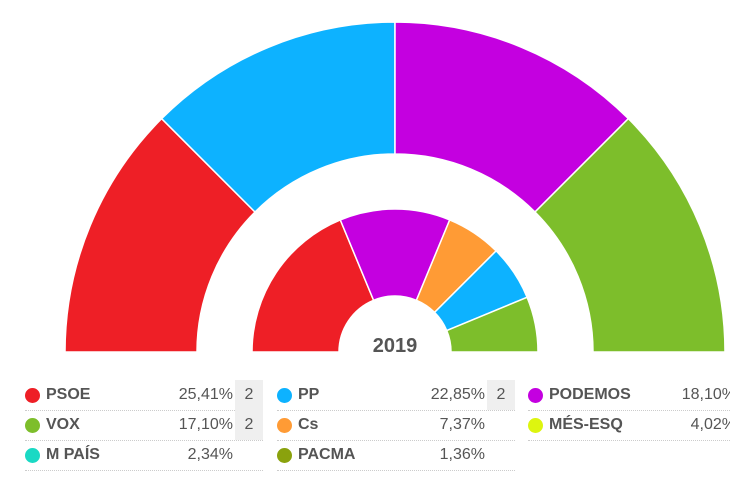  Describe the element at coordinates (590, 394) in the screenshot. I see `party-name: PODEMOS` at that location.